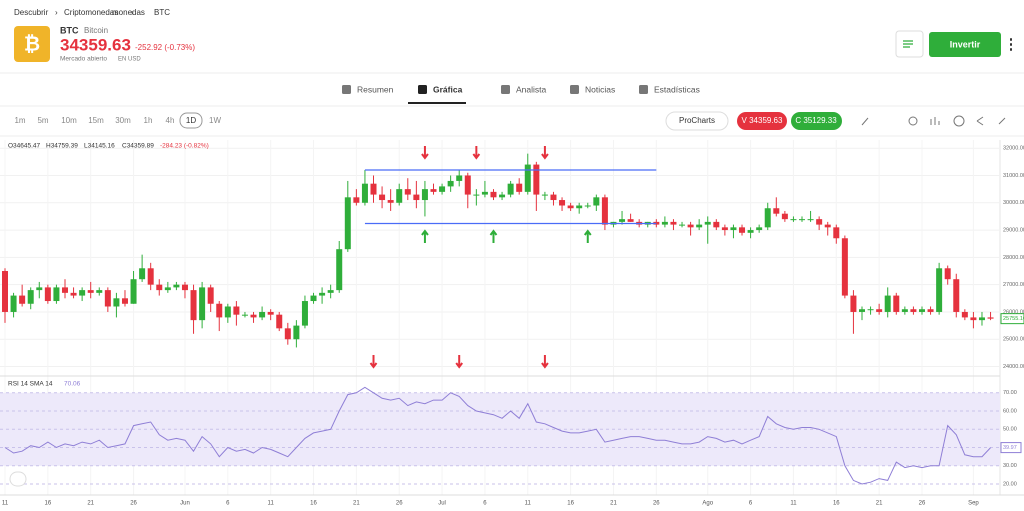 Image resolution: width=1024 pixels, height=511 pixels. I want to click on last-price-label: 25755.16, so click(1013, 319).